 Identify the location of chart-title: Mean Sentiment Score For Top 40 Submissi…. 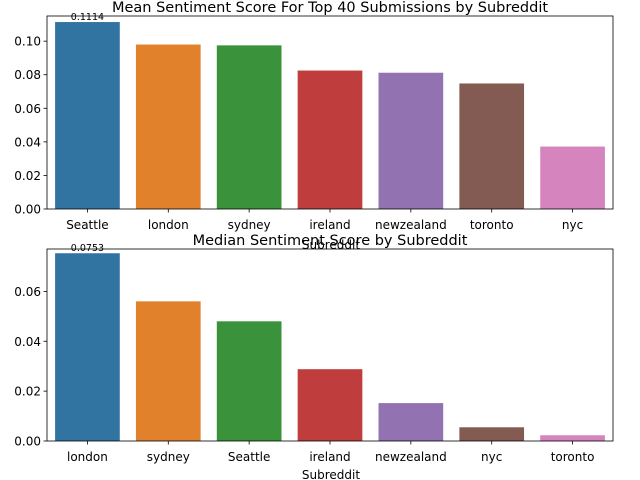
(330, 8).